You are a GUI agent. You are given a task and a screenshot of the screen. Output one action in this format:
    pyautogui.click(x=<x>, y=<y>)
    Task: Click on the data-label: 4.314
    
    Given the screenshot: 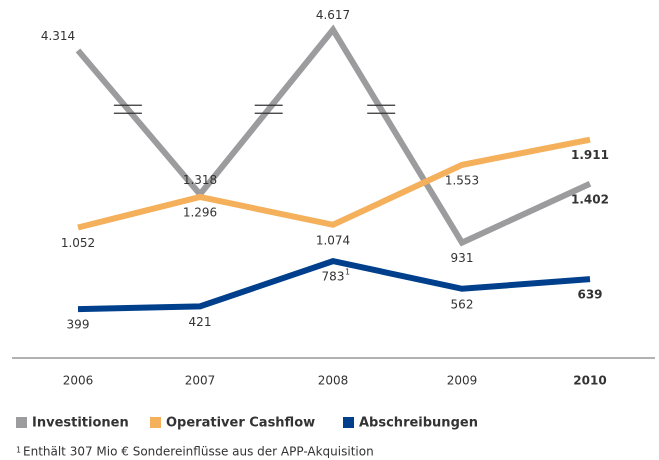 What is the action you would take?
    pyautogui.click(x=58, y=36)
    